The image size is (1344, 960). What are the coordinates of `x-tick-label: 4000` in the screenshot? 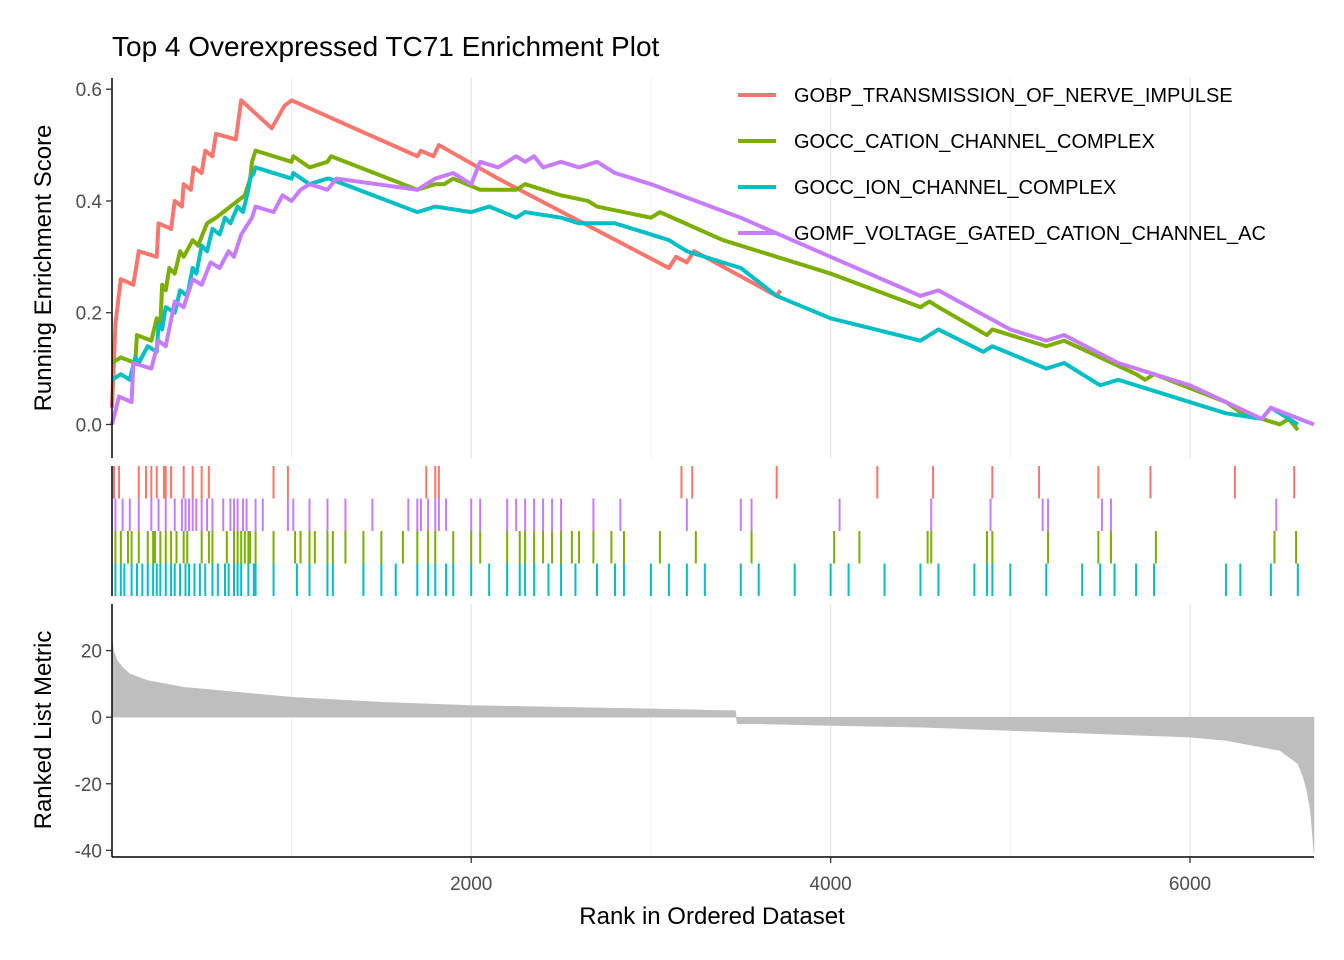 It's located at (830, 884).